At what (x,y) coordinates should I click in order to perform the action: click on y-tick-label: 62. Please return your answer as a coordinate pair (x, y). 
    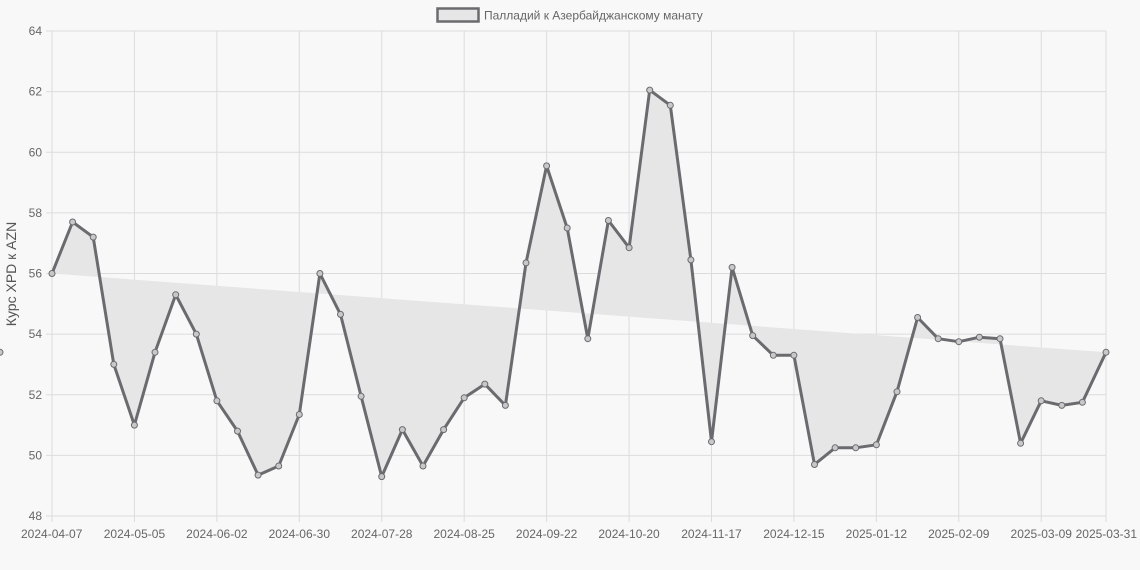
    Looking at the image, I should click on (36, 92).